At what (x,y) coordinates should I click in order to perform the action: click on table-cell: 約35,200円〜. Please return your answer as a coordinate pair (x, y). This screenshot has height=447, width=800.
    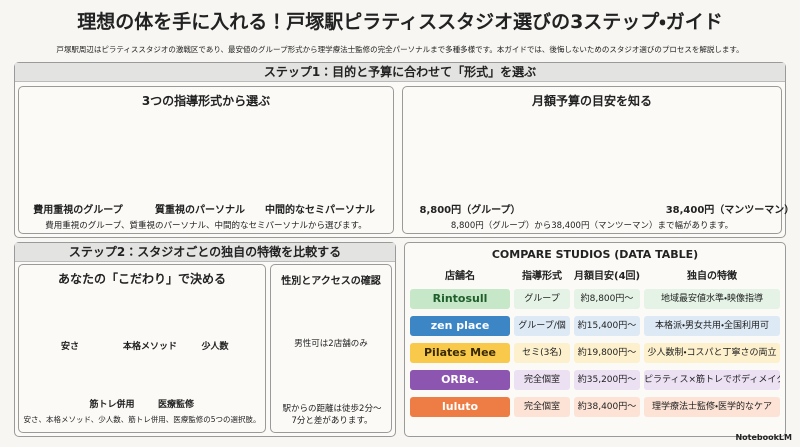
    Looking at the image, I should click on (607, 380).